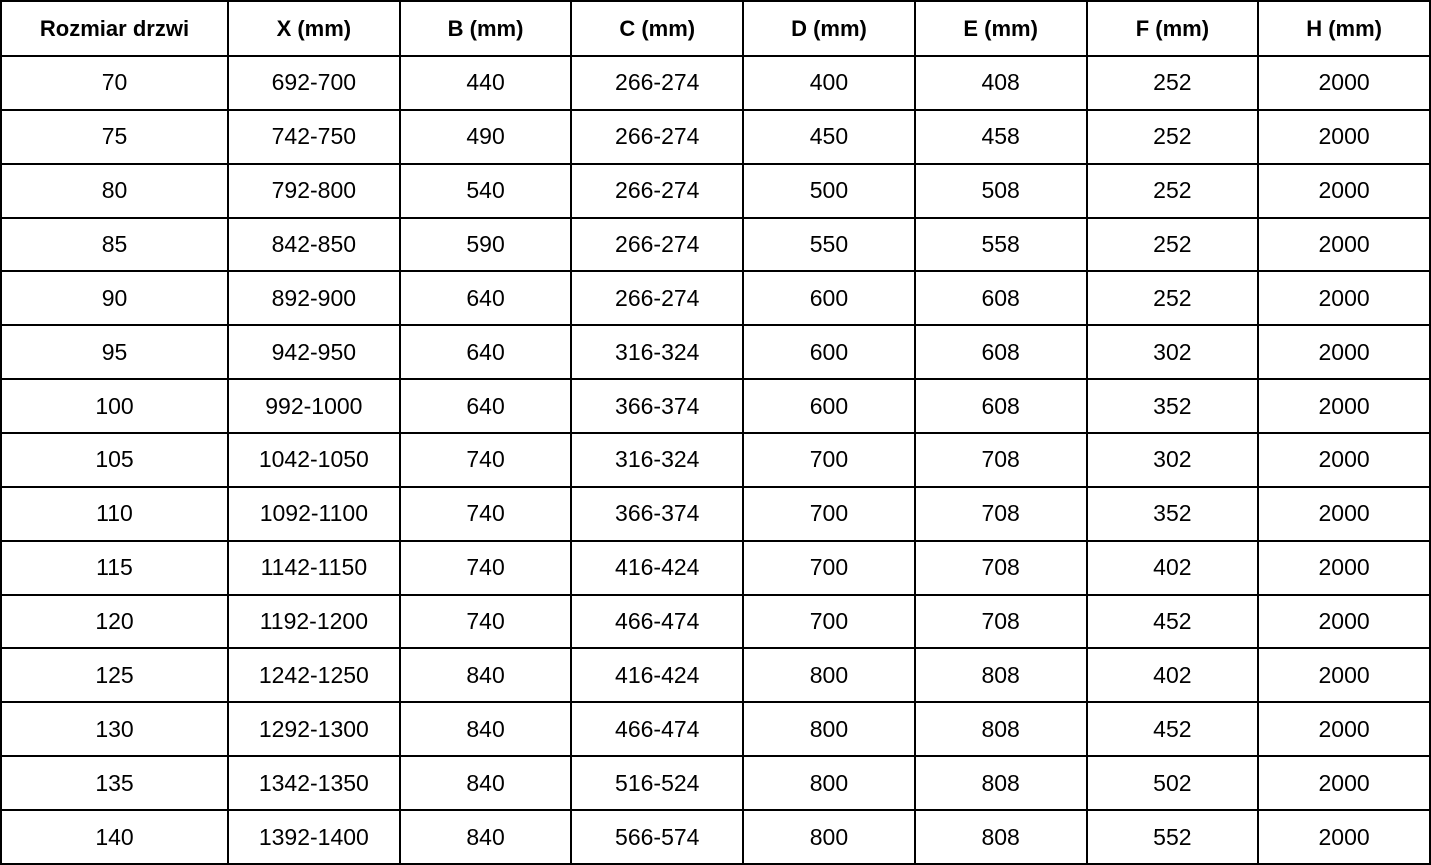  What do you see at coordinates (715, 837) in the screenshot?
I see `table-row: 140 1392-1400 840 566-574 800 808 552 2000` at bounding box center [715, 837].